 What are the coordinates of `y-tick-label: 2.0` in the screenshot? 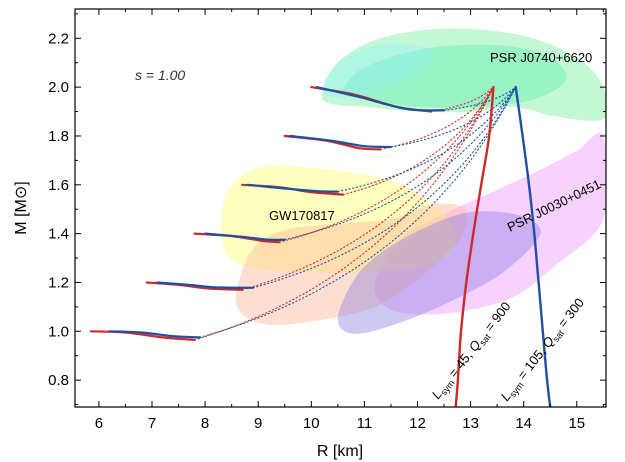 It's located at (58, 87).